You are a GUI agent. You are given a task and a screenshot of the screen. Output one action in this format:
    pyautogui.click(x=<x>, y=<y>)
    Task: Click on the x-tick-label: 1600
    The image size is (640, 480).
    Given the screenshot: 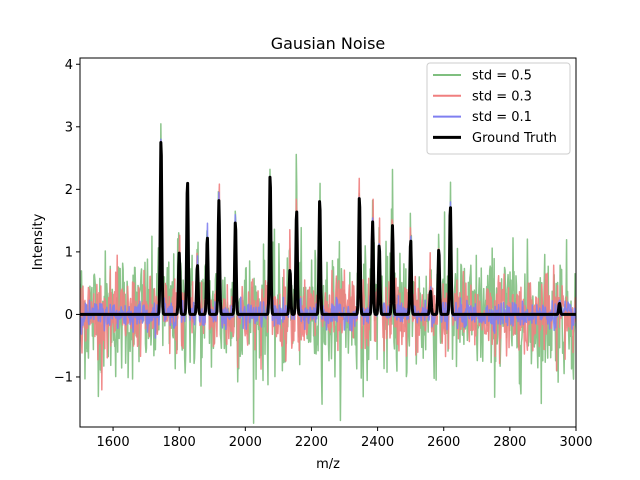 What is the action you would take?
    pyautogui.click(x=113, y=442)
    